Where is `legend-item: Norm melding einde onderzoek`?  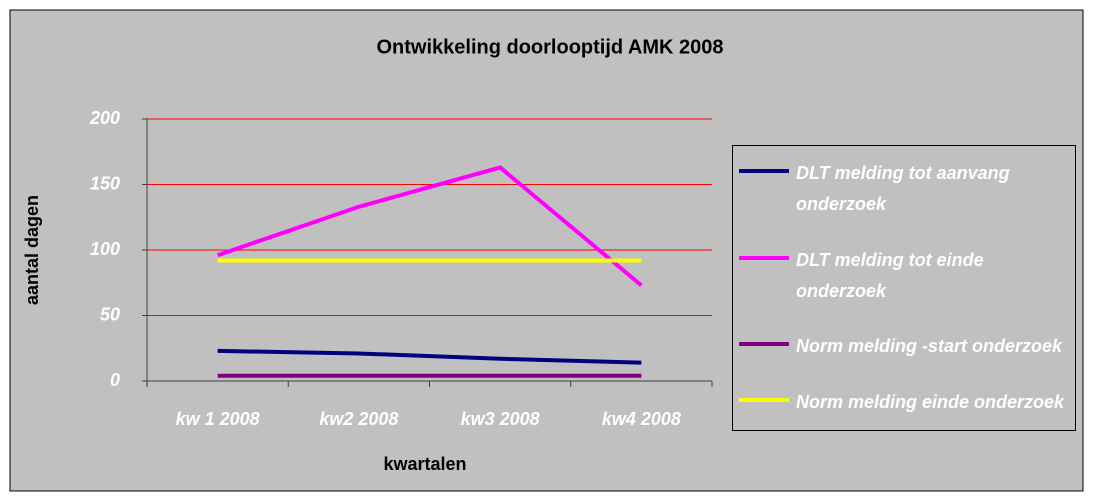 legend-item: Norm melding einde onderzoek is located at coordinates (904, 402).